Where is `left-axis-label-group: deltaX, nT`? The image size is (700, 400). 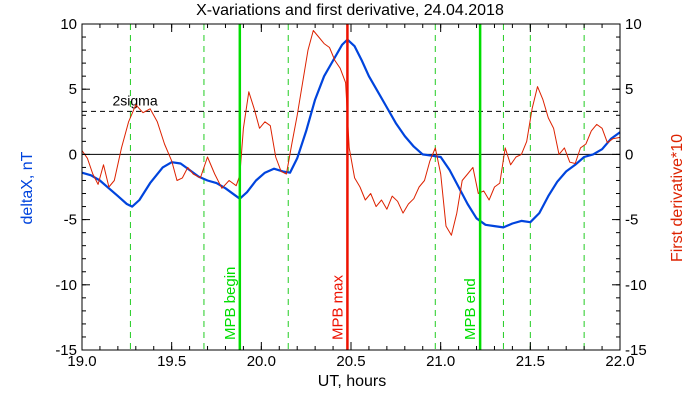
left-axis-label-group: deltaX, nT is located at coordinates (27, 187).